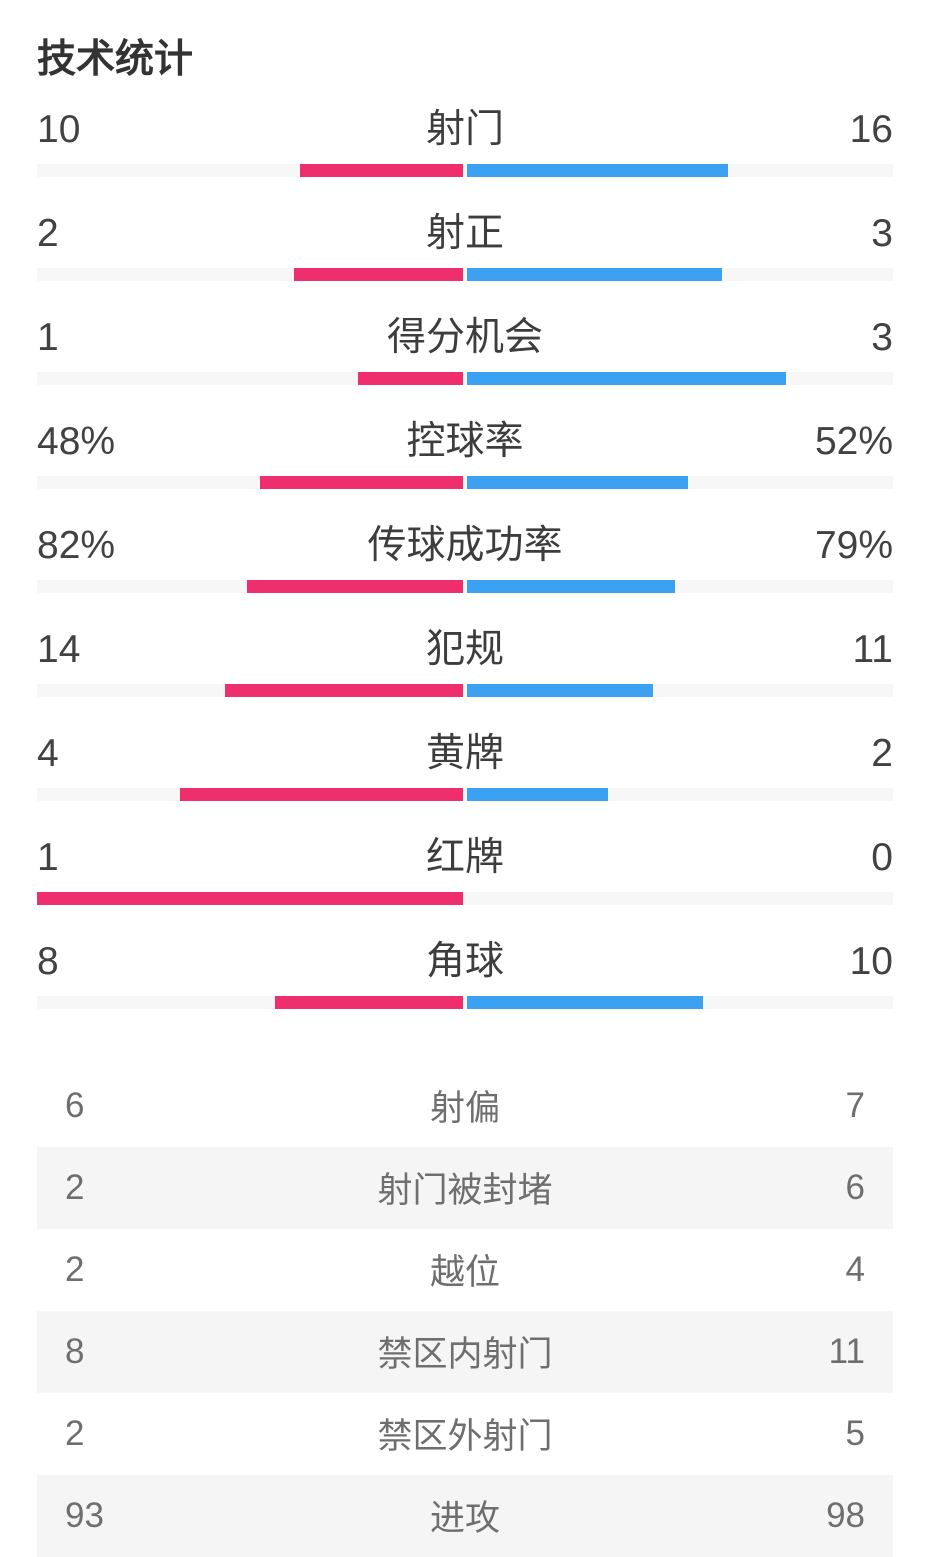  What do you see at coordinates (115, 59) in the screenshot?
I see `page-title: 技术统计` at bounding box center [115, 59].